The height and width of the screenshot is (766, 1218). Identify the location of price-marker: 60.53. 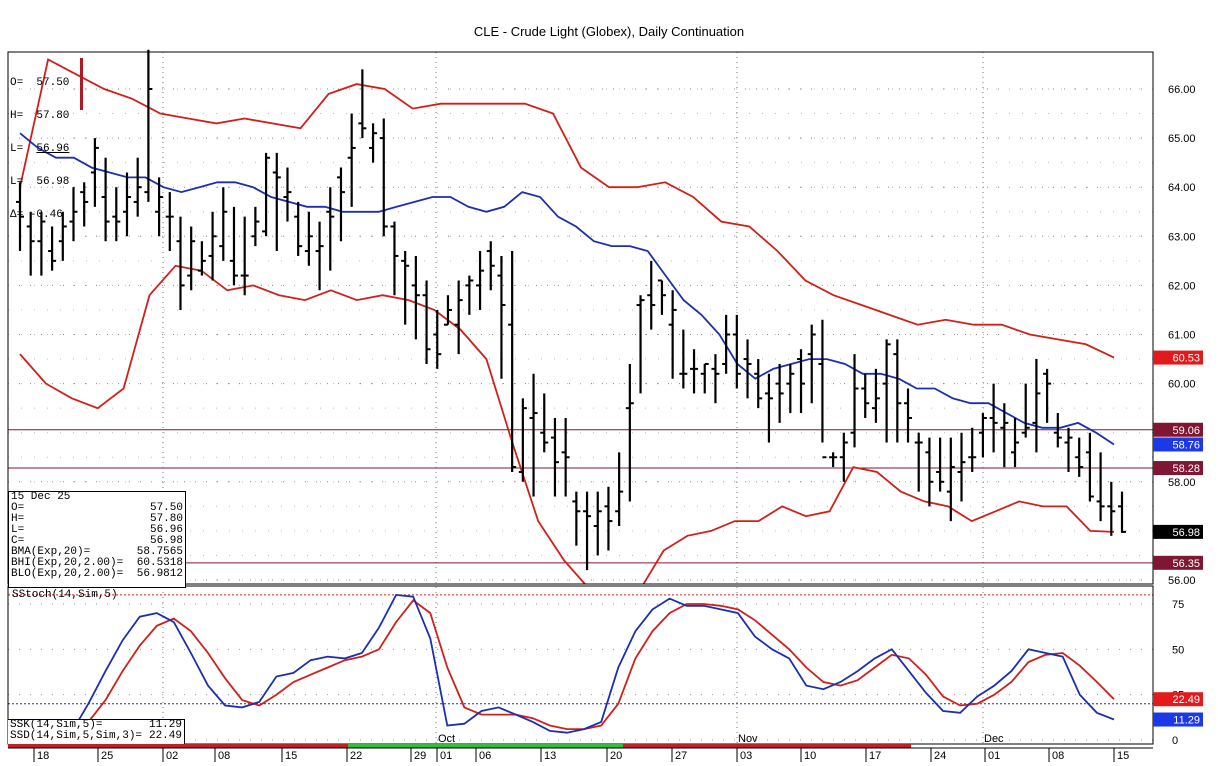
(1178, 357).